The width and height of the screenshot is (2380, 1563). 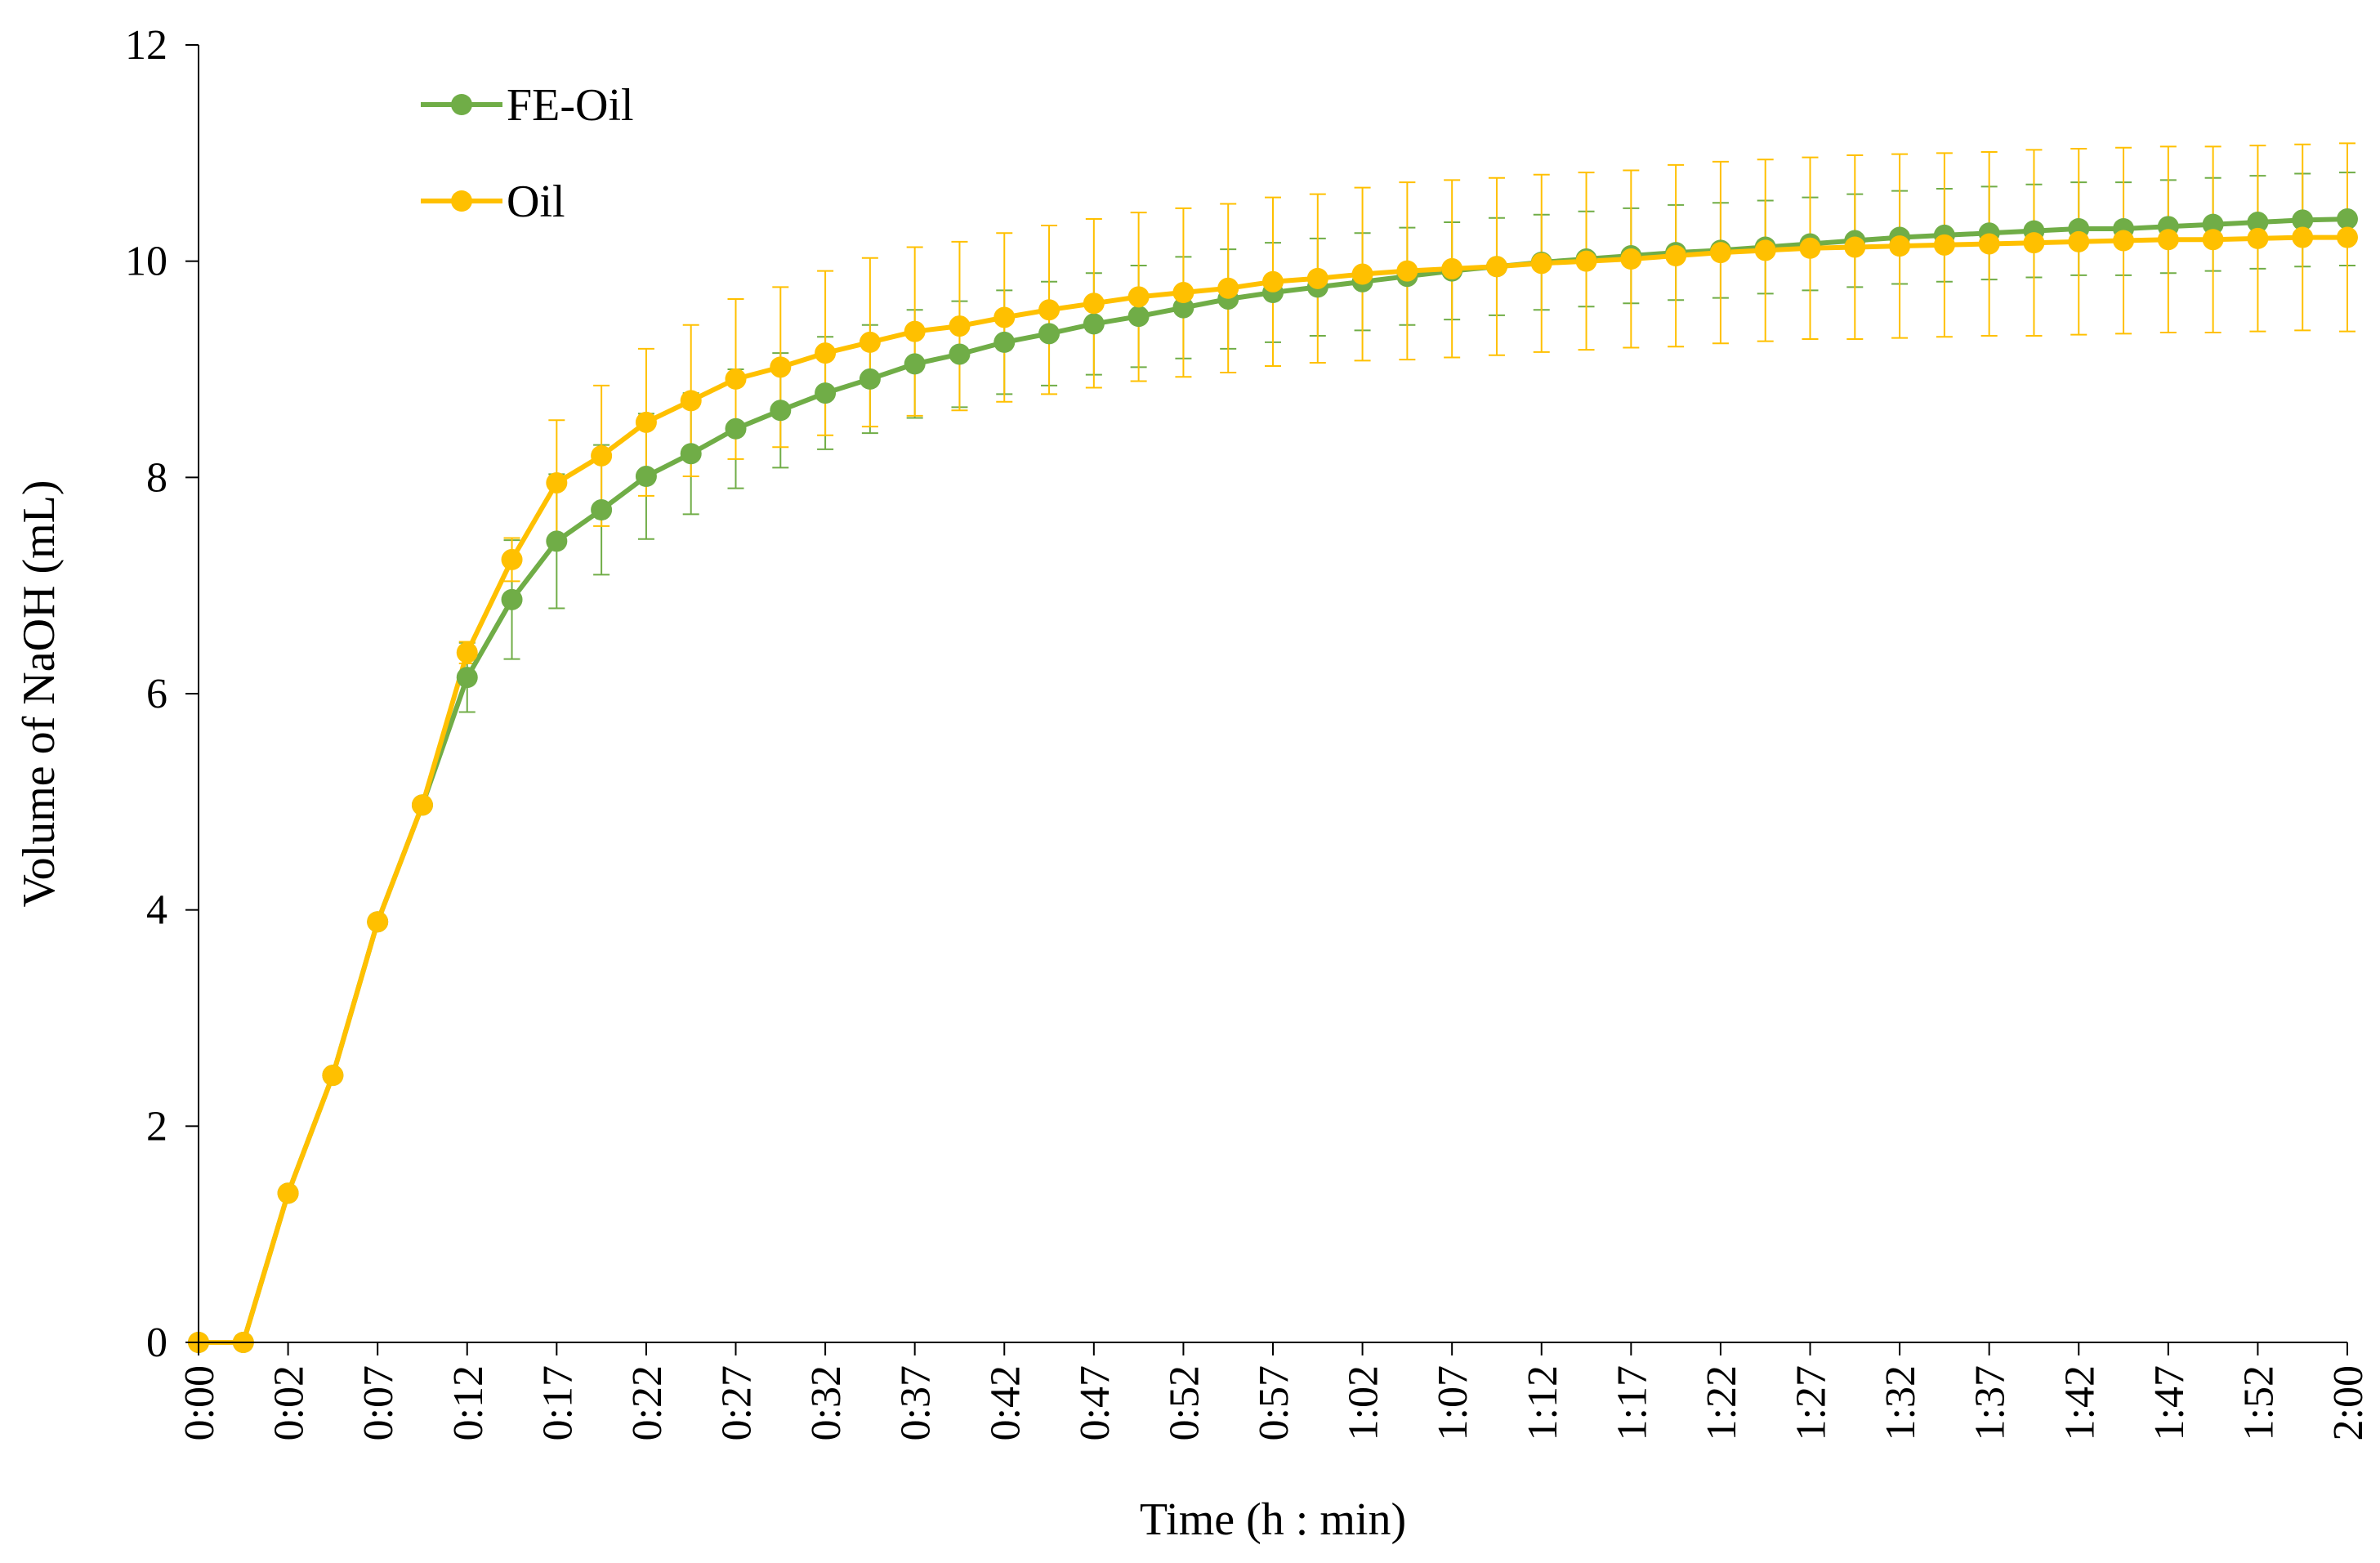 What do you see at coordinates (1273, 1519) in the screenshot?
I see `x-axis-title: Time (h : min)` at bounding box center [1273, 1519].